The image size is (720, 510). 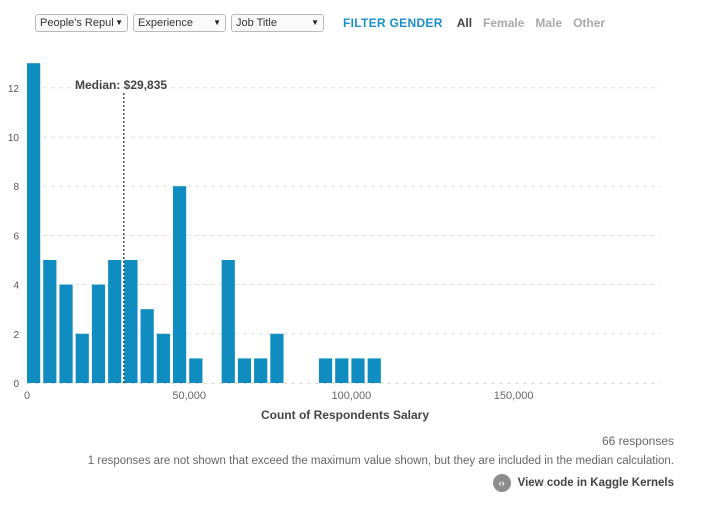 I want to click on country-select: People's Repul ▼, so click(x=81, y=23).